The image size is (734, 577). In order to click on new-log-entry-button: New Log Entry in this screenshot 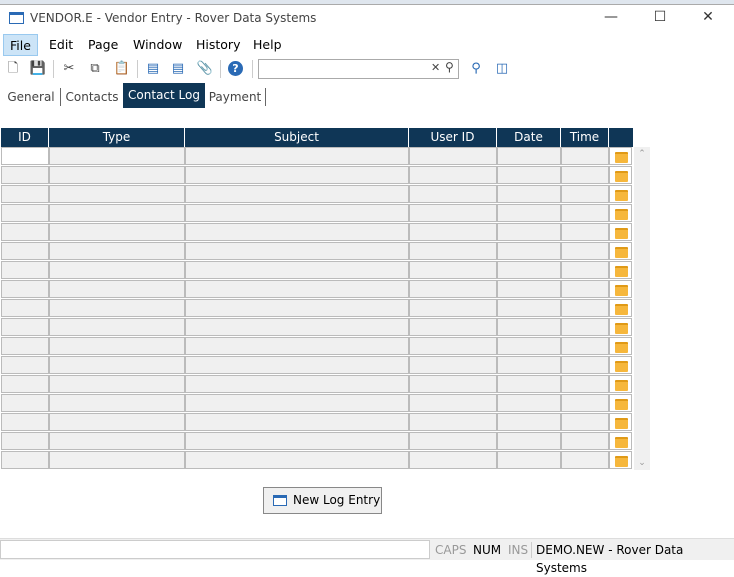, I will do `click(322, 500)`.